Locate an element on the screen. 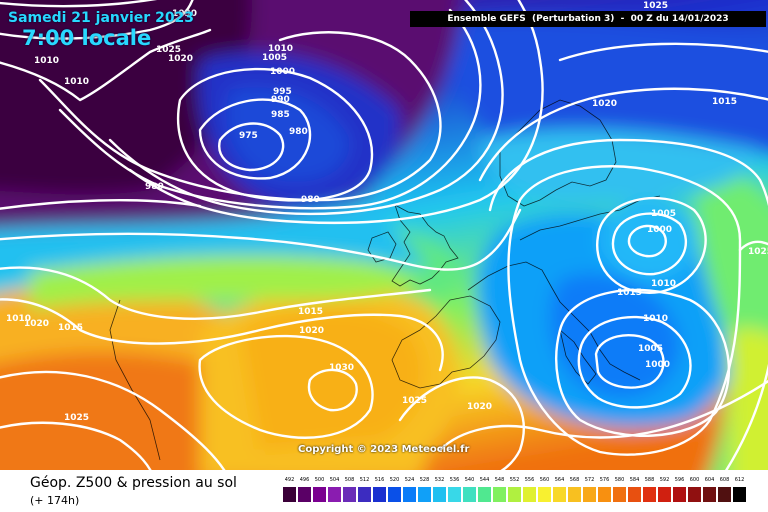  scale-label: 548 is located at coordinates (499, 480).